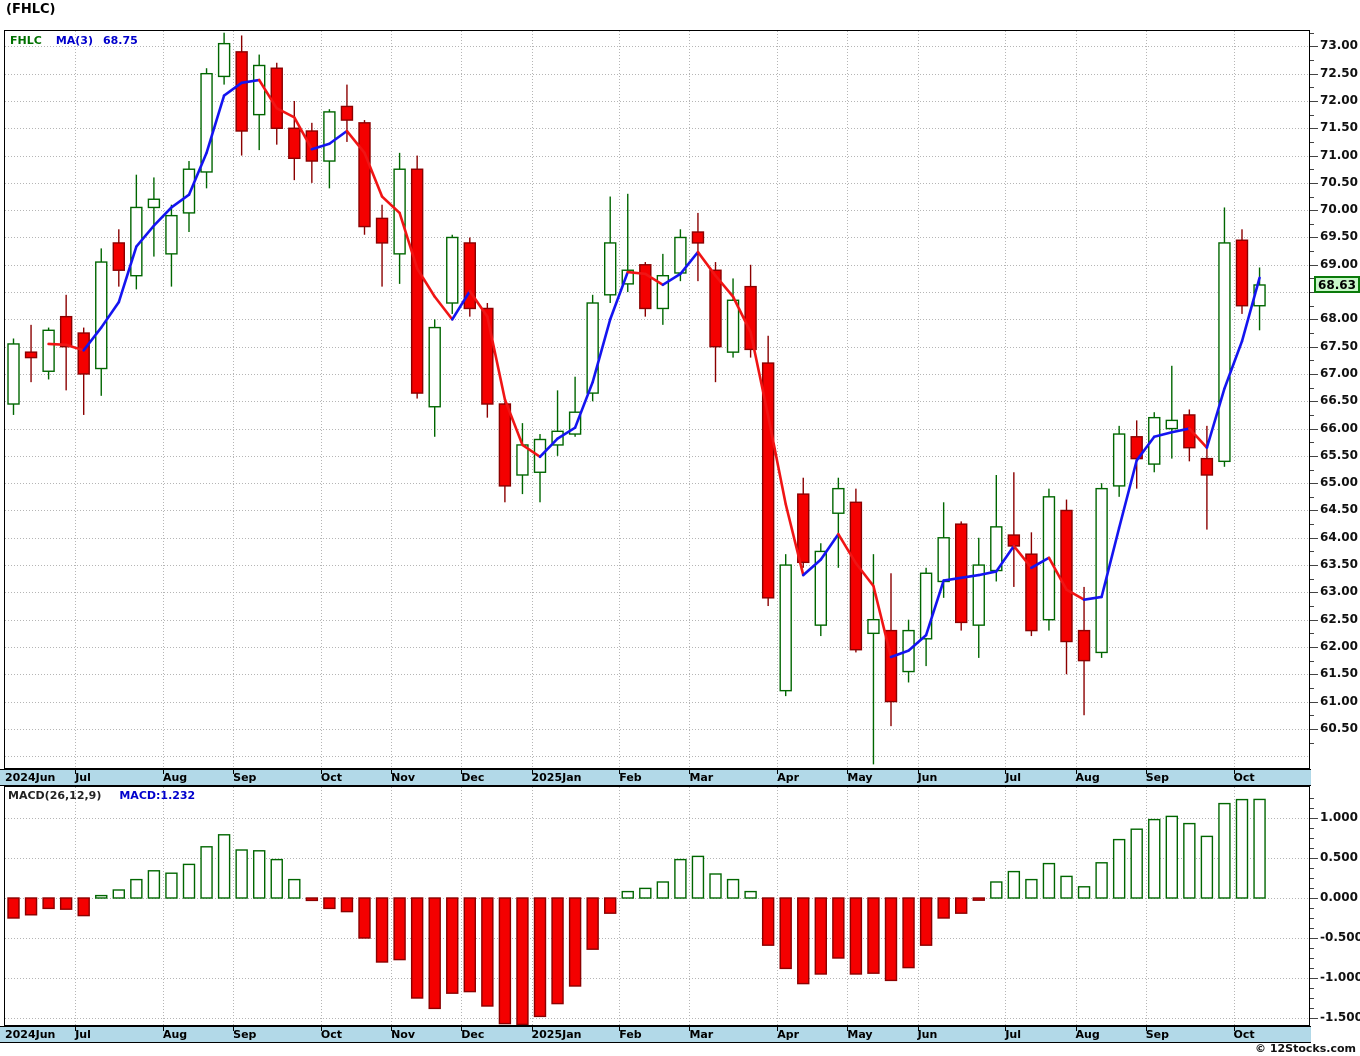 The width and height of the screenshot is (1360, 1056). I want to click on x-axis-label: Oct, so click(1244, 777).